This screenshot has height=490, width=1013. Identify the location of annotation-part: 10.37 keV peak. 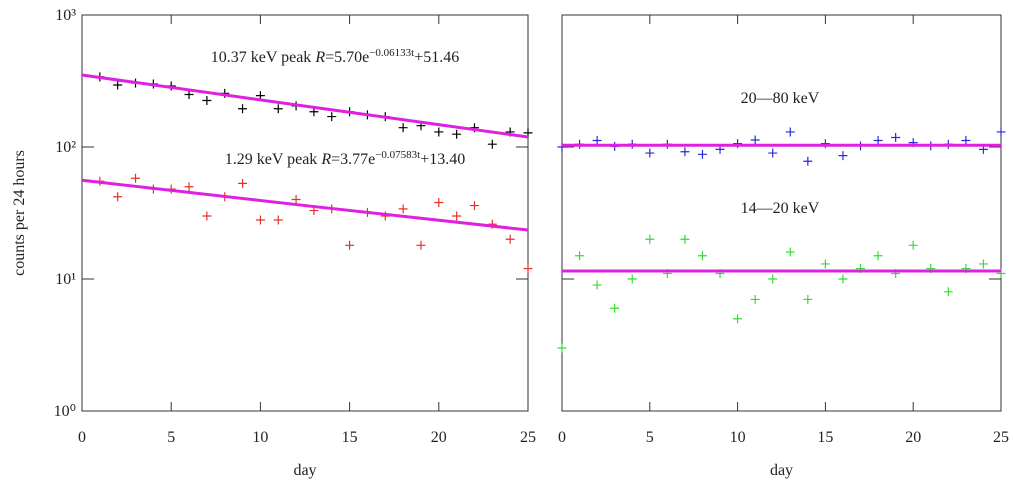
(263, 57).